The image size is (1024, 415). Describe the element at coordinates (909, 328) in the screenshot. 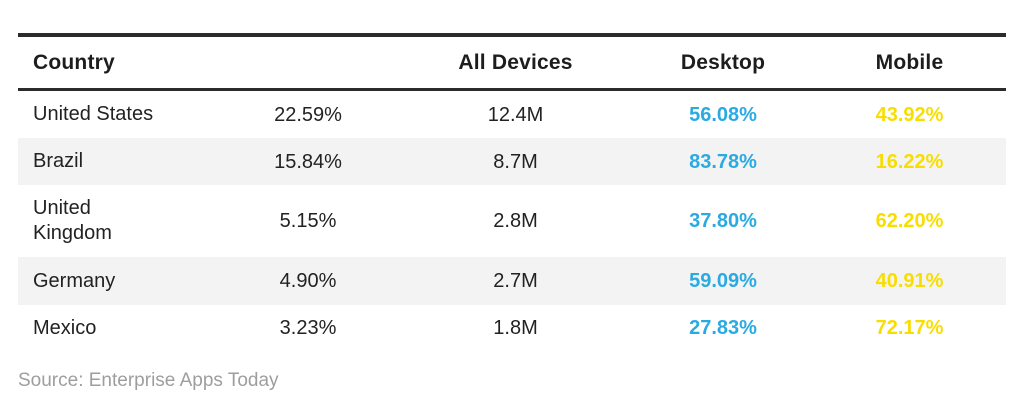

I see `mobile-share-cell: 72.17%` at that location.